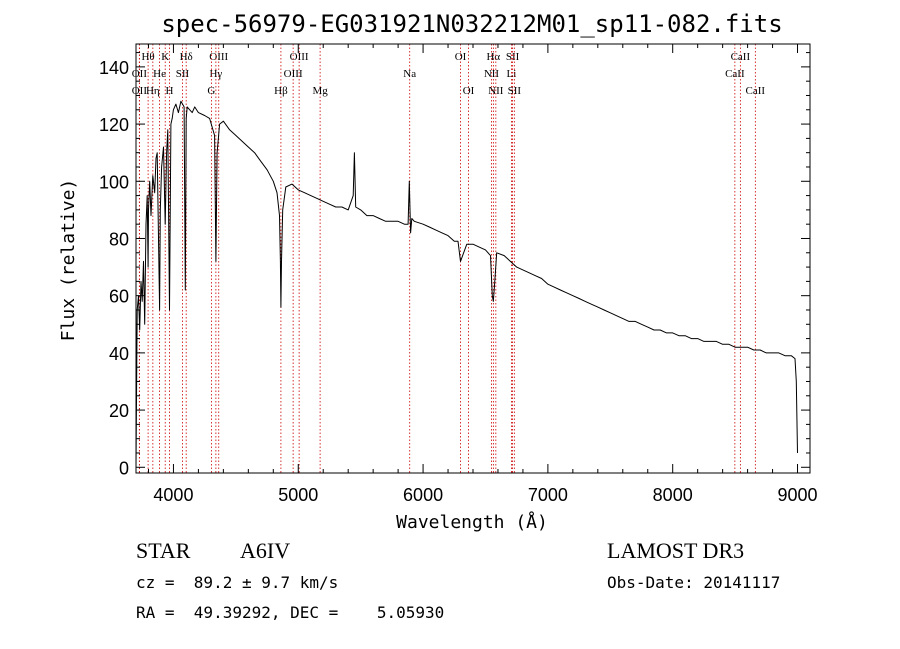 The image size is (900, 649). What do you see at coordinates (159, 74) in the screenshot?
I see `line-marker-label: He` at bounding box center [159, 74].